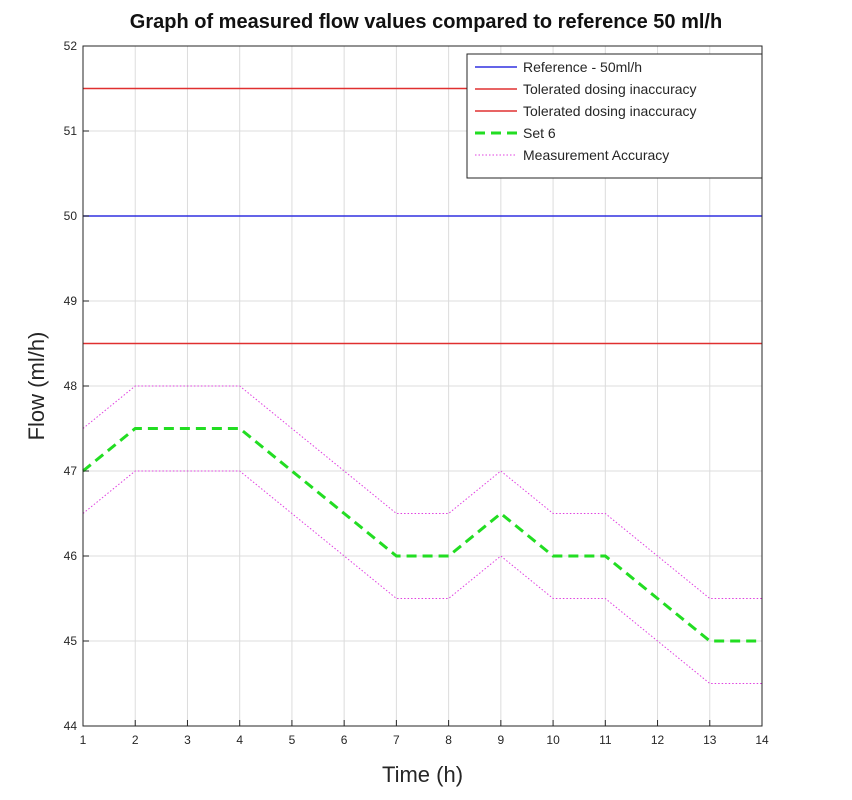 The image size is (852, 800). What do you see at coordinates (187, 740) in the screenshot?
I see `x-tick-label: 3` at bounding box center [187, 740].